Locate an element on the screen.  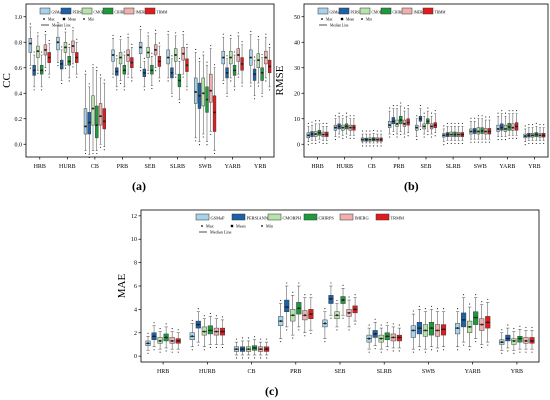
y-tick-label: 20 is located at coordinates (297, 94).